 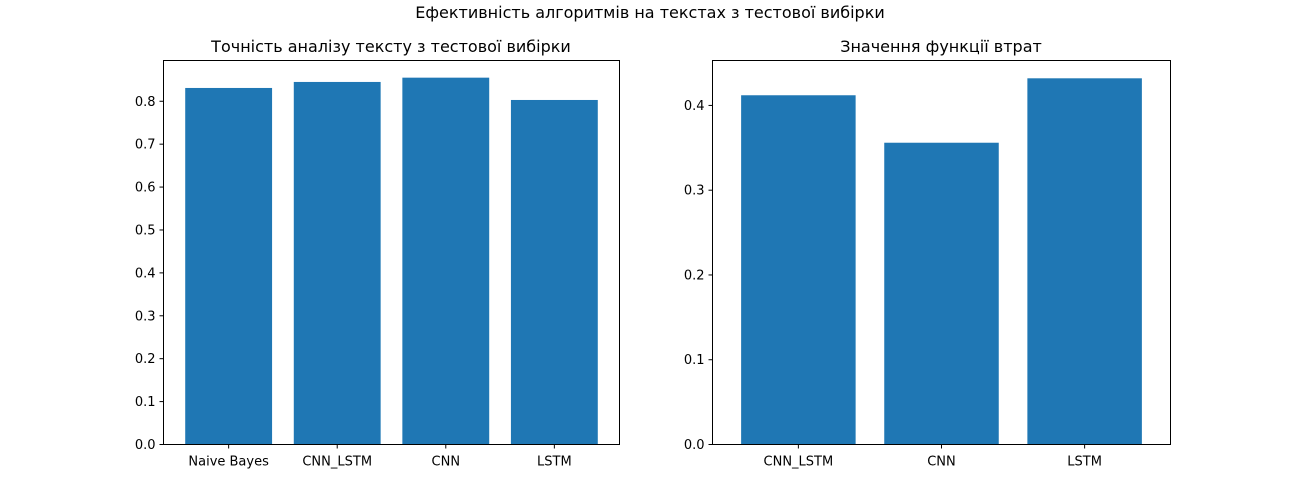 What do you see at coordinates (145, 445) in the screenshot?
I see `accuracy-y-tick-label: 0.0` at bounding box center [145, 445].